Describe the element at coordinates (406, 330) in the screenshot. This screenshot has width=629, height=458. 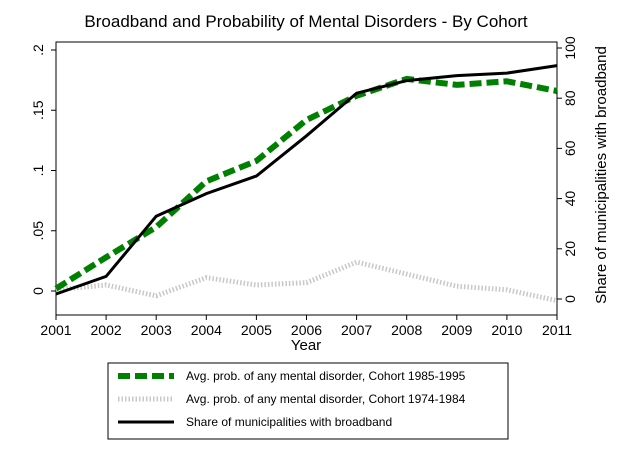
I see `x-tick-label: 2008` at that location.